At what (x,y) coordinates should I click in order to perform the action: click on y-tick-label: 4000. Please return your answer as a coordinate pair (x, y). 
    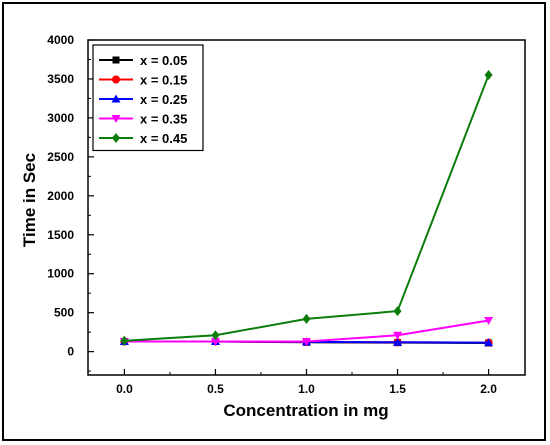
    Looking at the image, I should click on (60, 40).